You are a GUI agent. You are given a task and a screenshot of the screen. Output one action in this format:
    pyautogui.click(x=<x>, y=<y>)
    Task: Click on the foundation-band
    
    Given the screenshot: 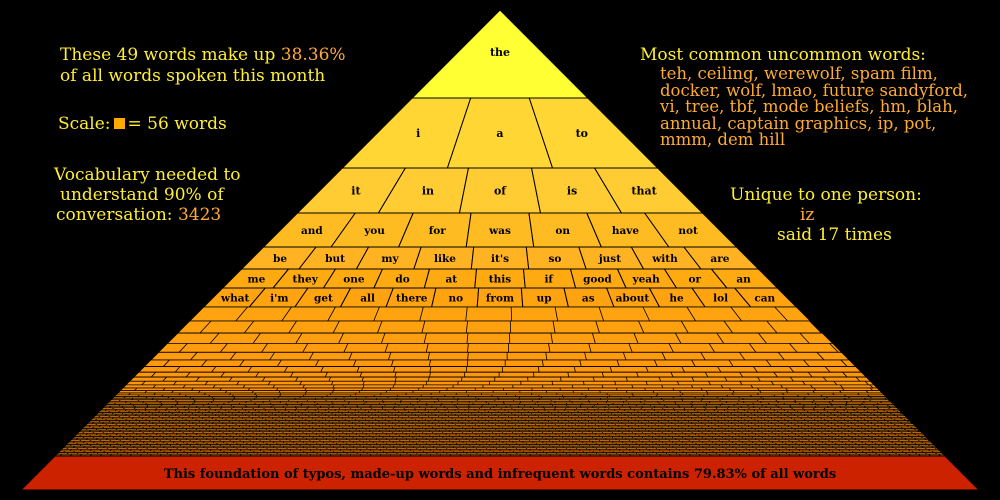 What is the action you would take?
    pyautogui.click(x=500, y=473)
    